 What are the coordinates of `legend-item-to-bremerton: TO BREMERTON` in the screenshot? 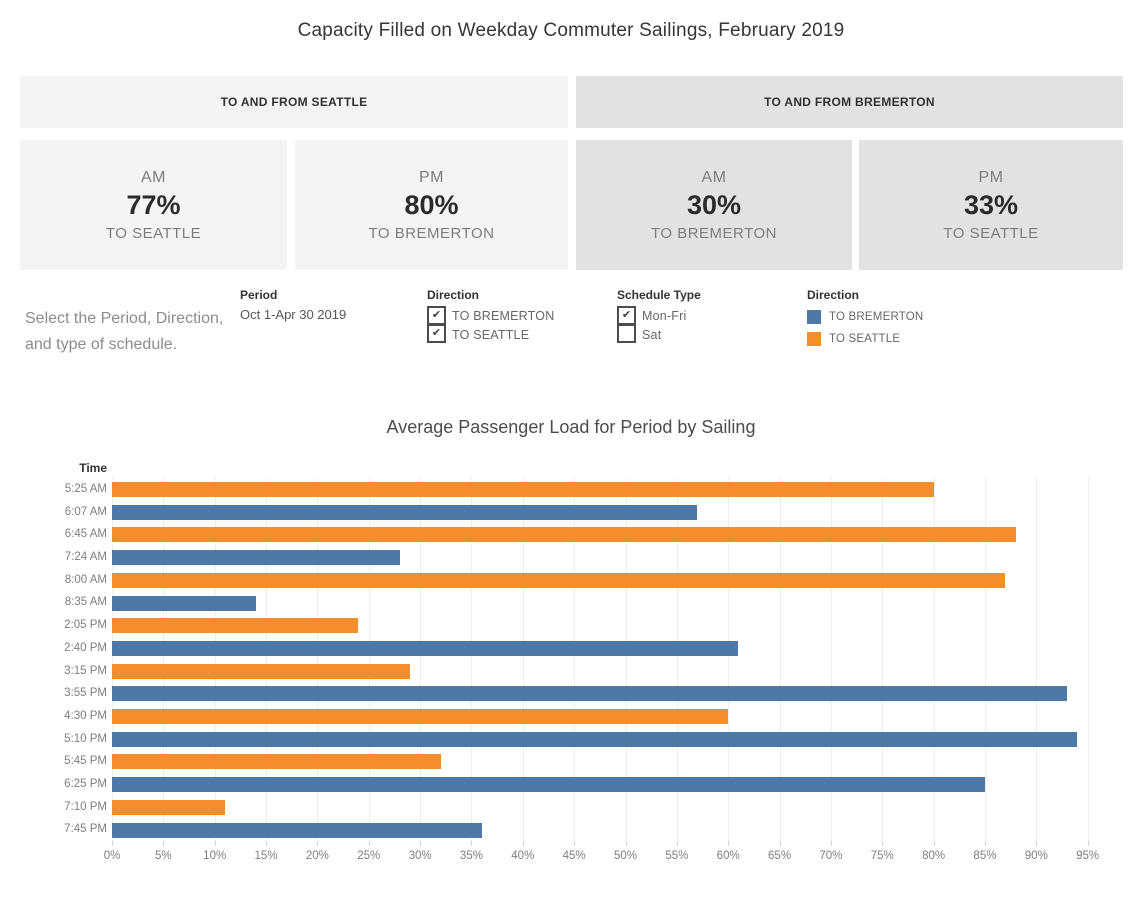 It's located at (865, 317).